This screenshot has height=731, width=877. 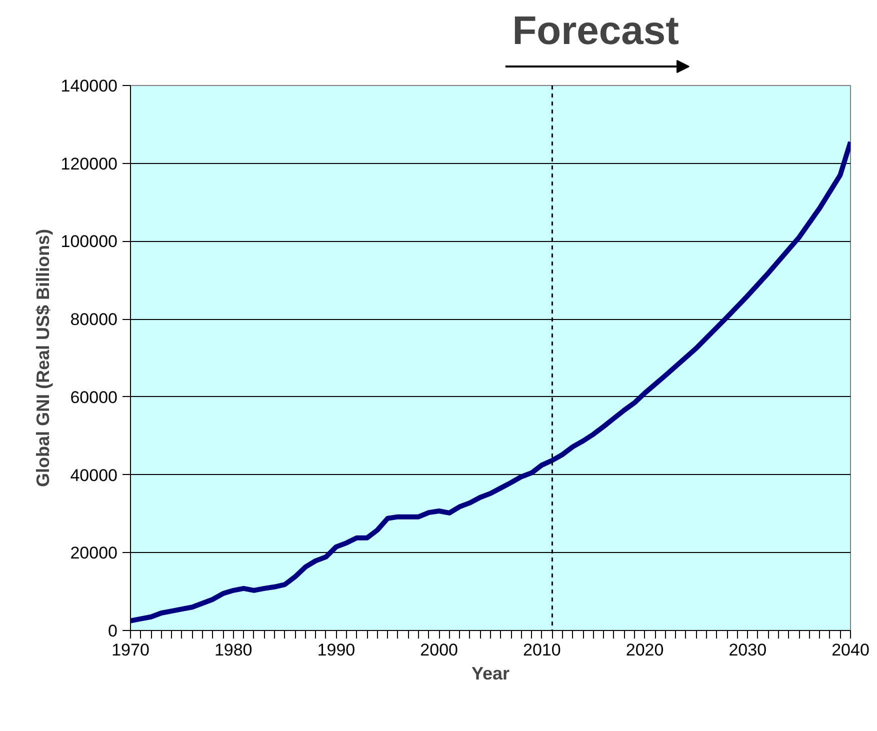 I want to click on y-tick-label: 20000, so click(x=94, y=553).